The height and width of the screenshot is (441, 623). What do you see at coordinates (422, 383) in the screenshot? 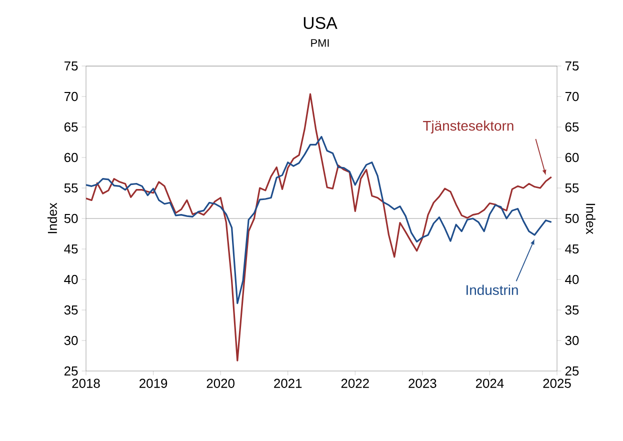
I see `x-tick-label: 2023` at bounding box center [422, 383].